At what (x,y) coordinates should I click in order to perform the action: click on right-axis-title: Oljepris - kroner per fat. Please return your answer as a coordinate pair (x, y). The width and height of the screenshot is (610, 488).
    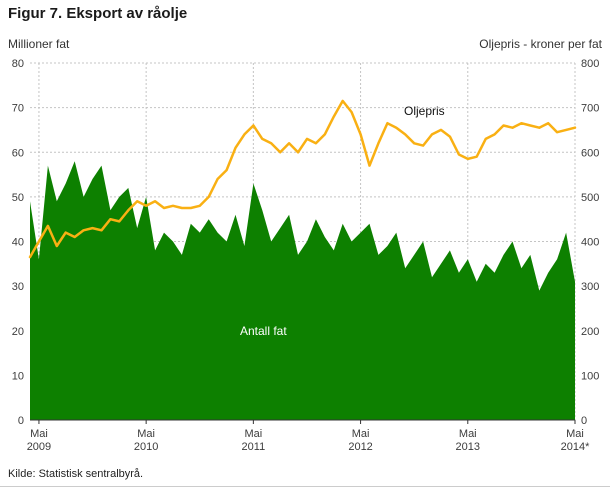
    Looking at the image, I should click on (540, 44).